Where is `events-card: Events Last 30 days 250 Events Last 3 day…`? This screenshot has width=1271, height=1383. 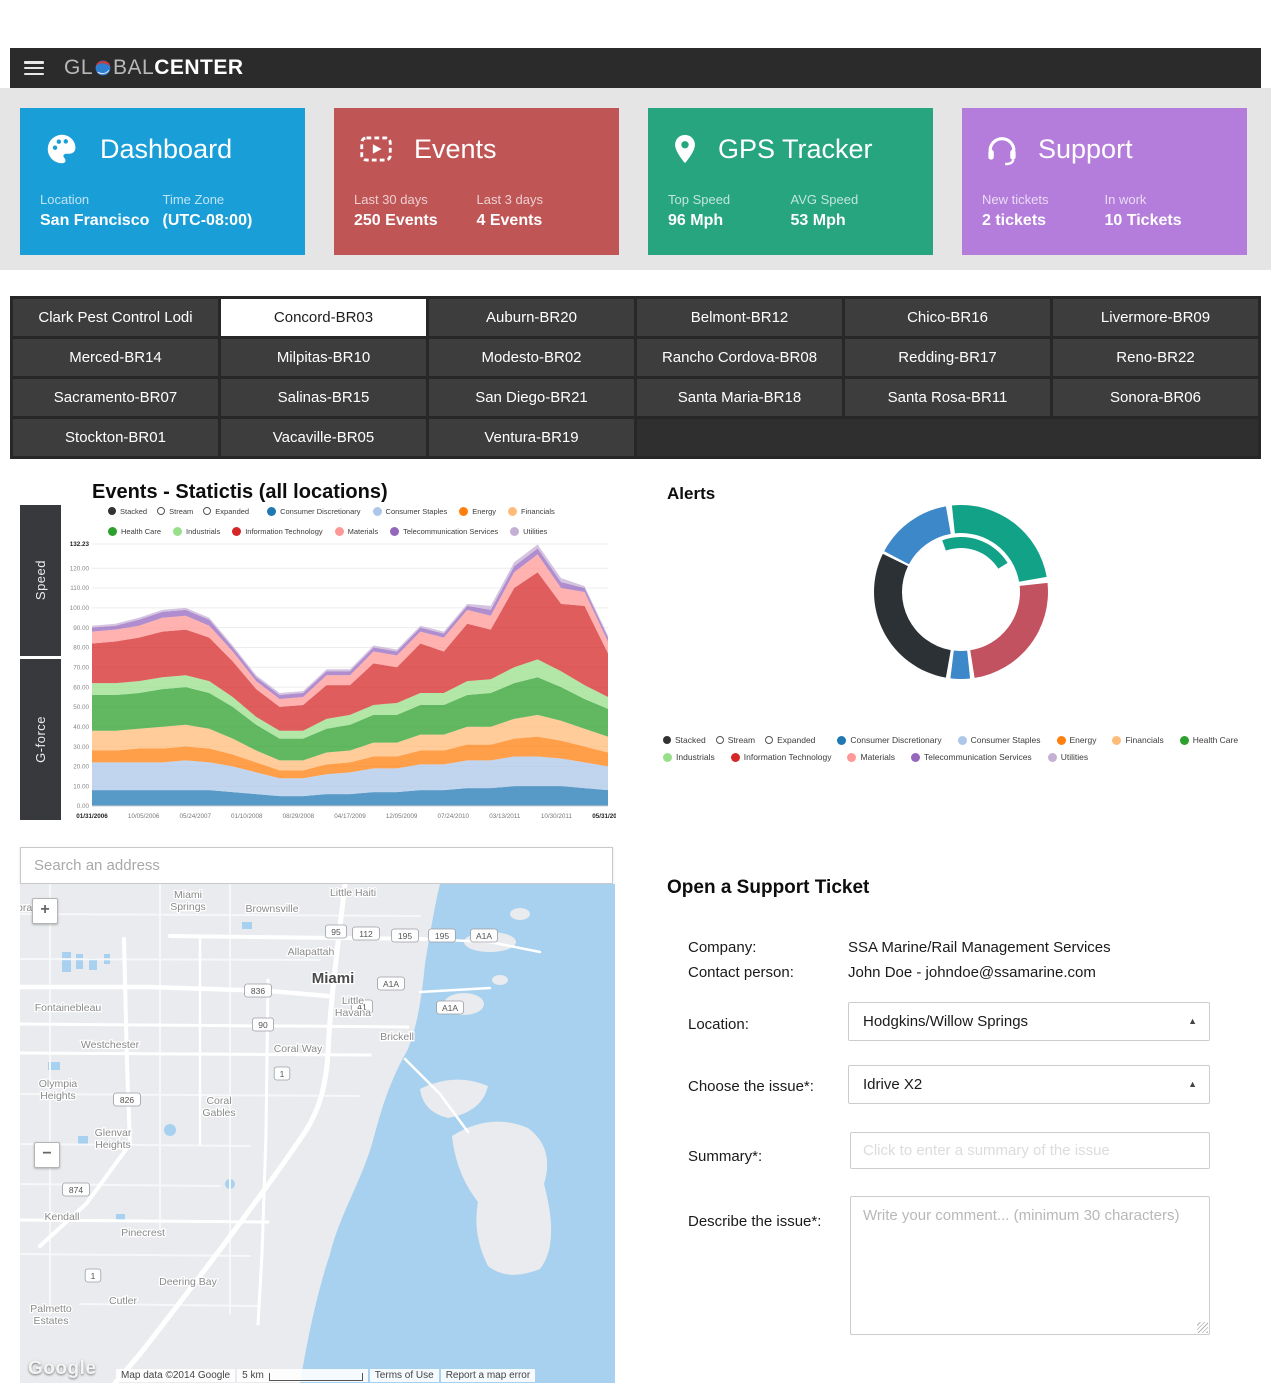 events-card: Events Last 30 days 250 Events Last 3 day… is located at coordinates (476, 181).